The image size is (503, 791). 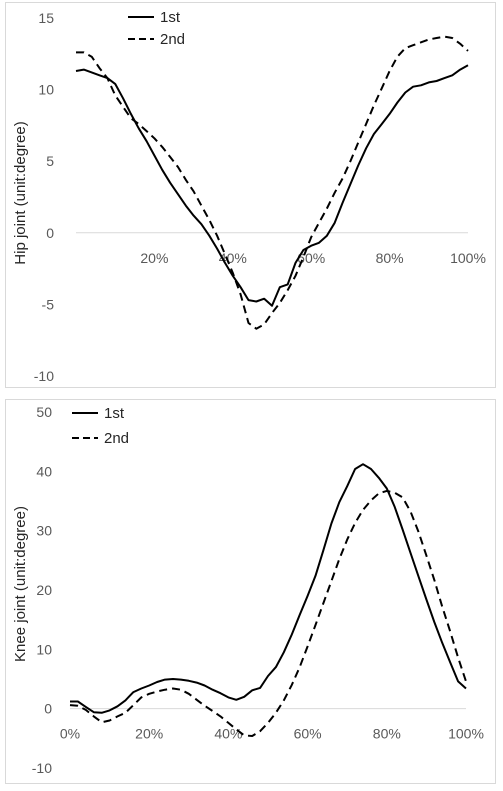 I want to click on knee-y-tick-label: 10, so click(x=44, y=649).